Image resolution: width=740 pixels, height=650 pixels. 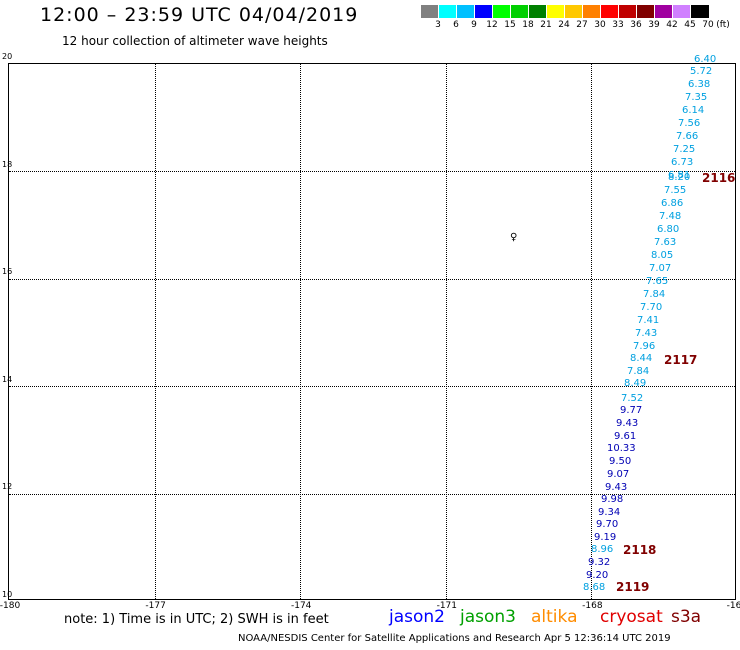 What do you see at coordinates (612, 499) in the screenshot?
I see `wave-height-label: 9.98` at bounding box center [612, 499].